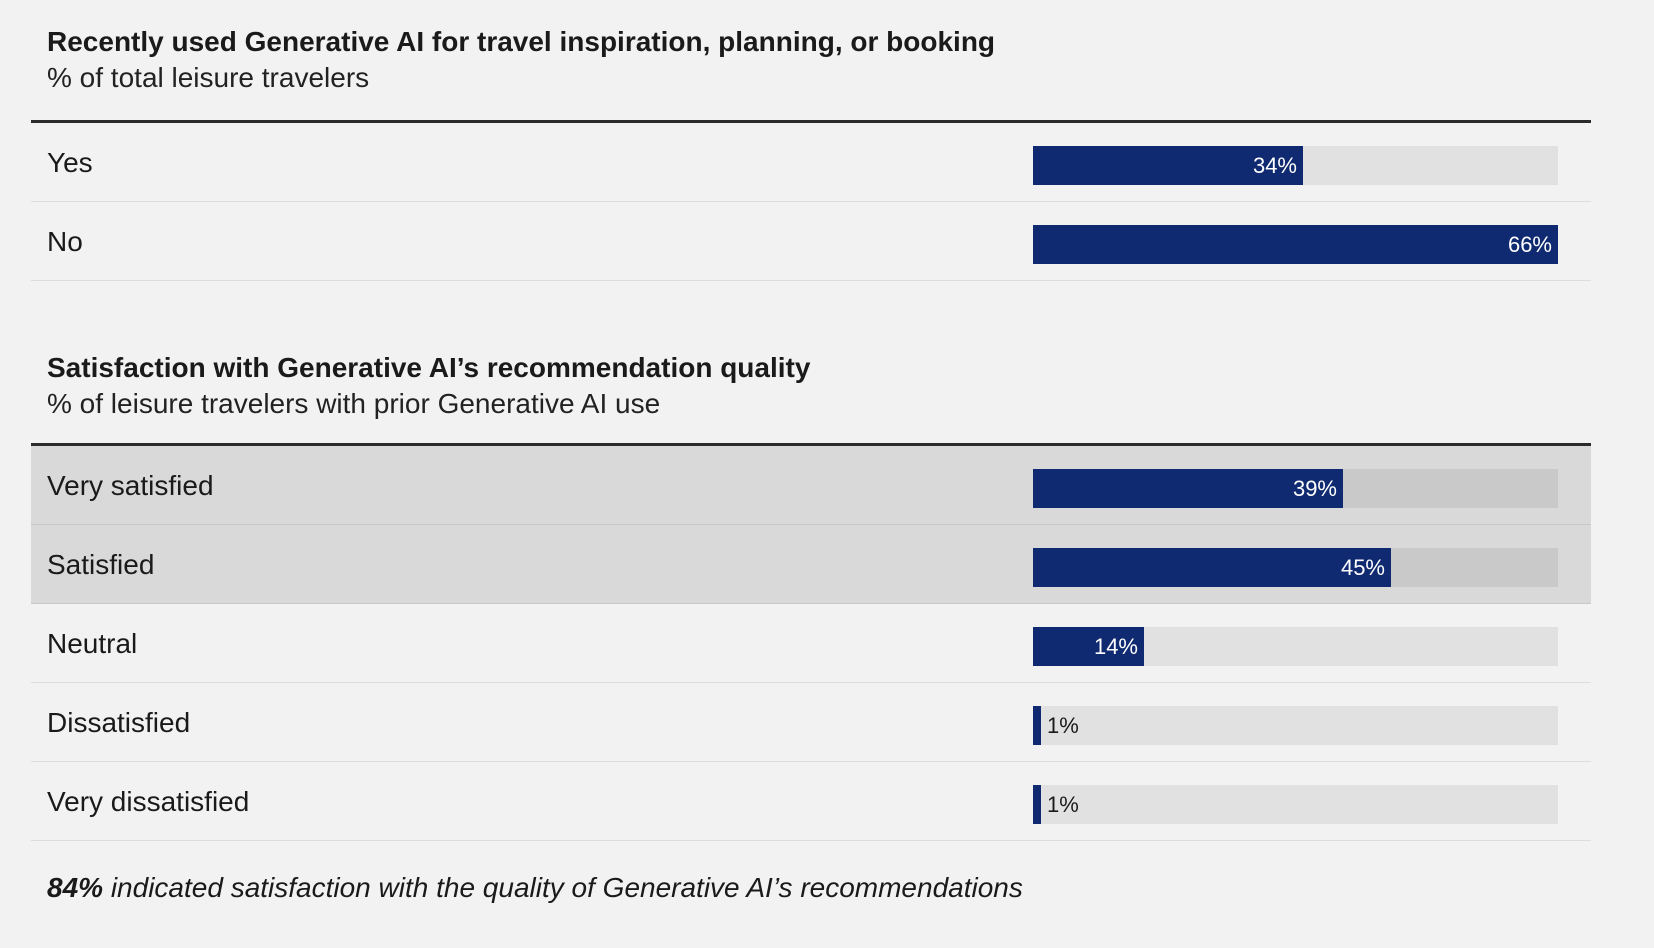 The image size is (1654, 948). I want to click on bar-row: Yes 34%, so click(811, 162).